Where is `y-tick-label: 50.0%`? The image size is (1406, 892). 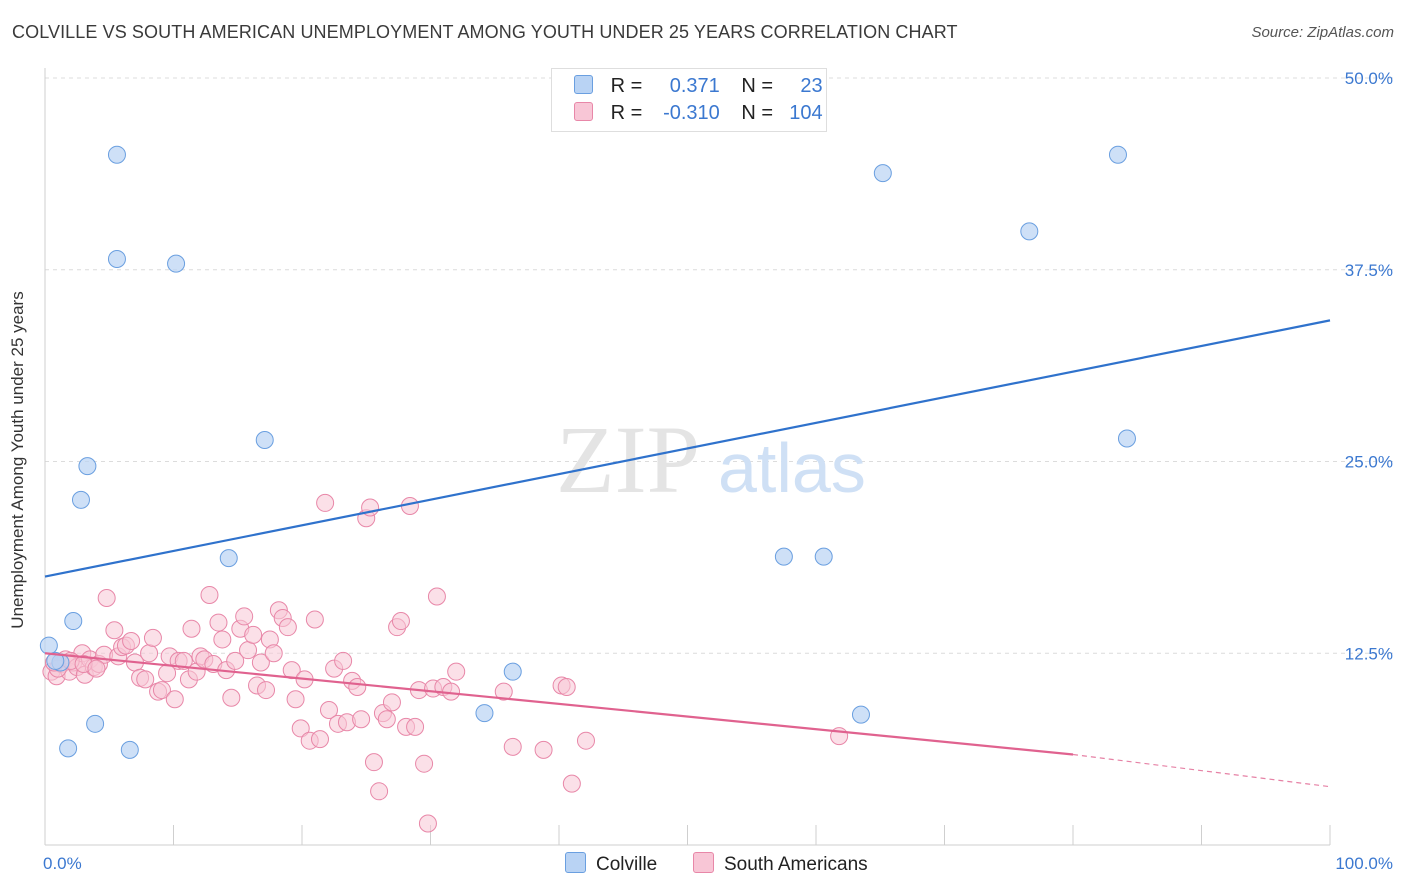
y-tick-label: 50.0% is located at coordinates (1369, 78).